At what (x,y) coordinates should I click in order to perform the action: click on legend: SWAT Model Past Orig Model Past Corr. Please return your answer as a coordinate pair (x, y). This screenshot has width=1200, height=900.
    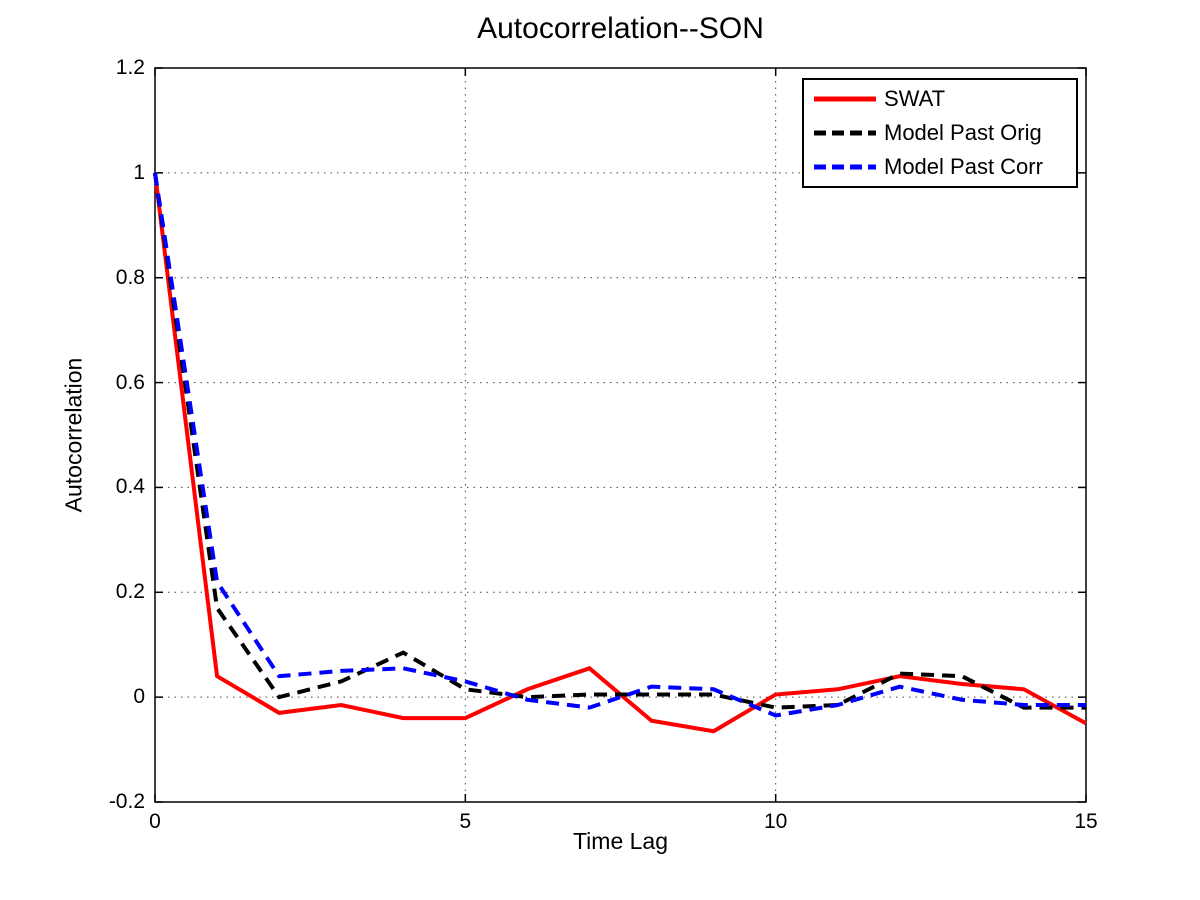
    Looking at the image, I should click on (940, 133).